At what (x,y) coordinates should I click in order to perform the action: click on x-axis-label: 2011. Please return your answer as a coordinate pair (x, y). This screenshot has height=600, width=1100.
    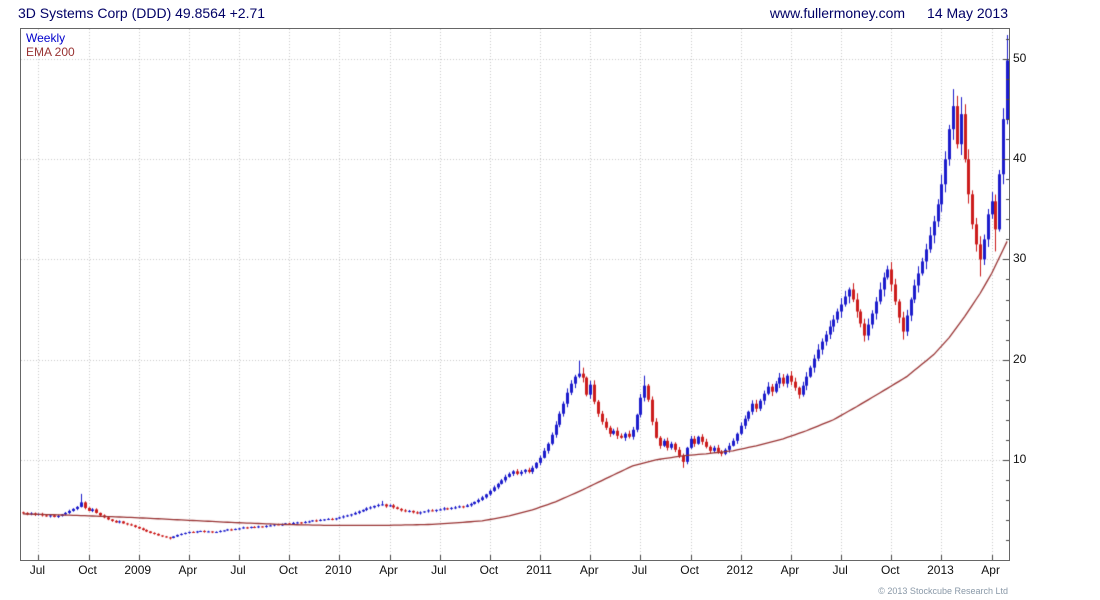
    Looking at the image, I should click on (539, 570).